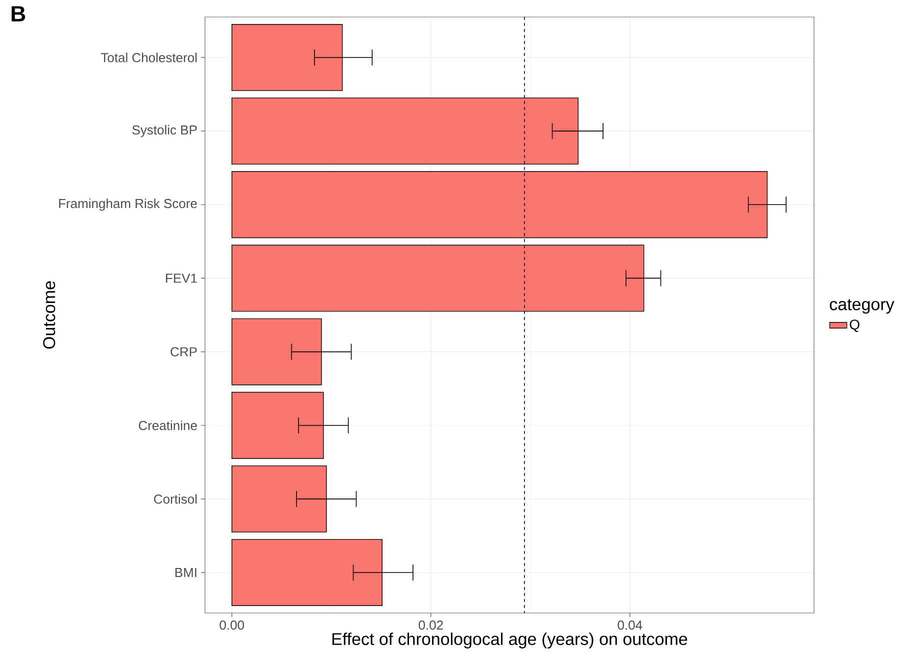 This screenshot has height=662, width=922. What do you see at coordinates (430, 625) in the screenshot?
I see `x-tick-label: 0.02` at bounding box center [430, 625].